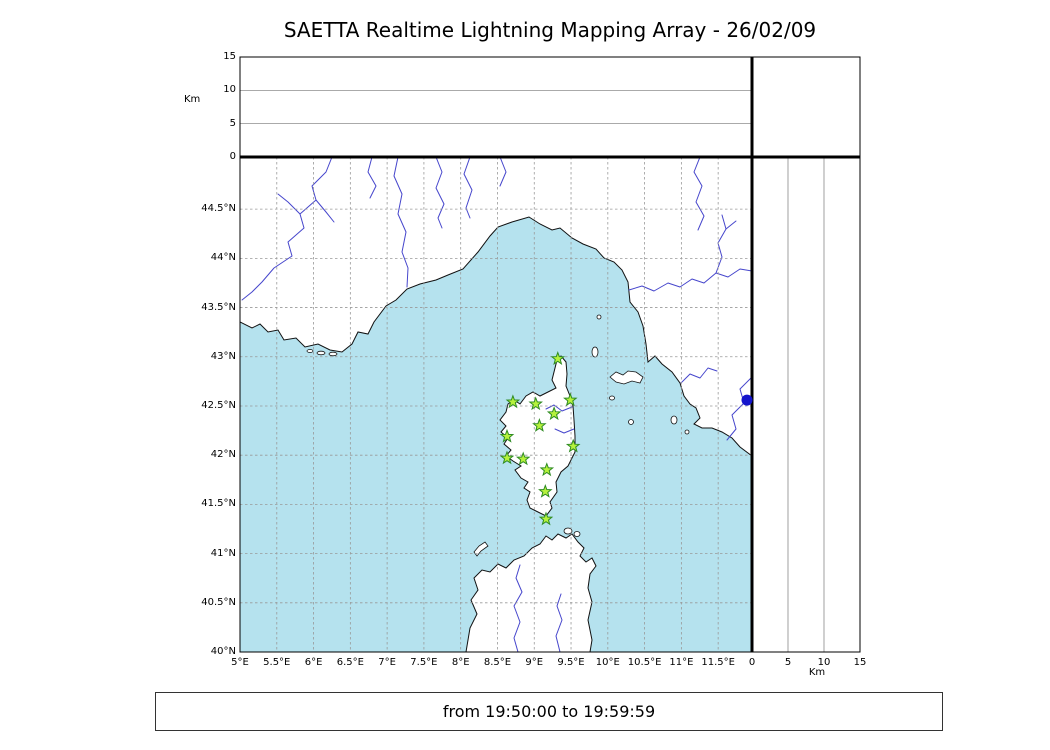  Describe the element at coordinates (424, 662) in the screenshot. I see `lon-tick-label: 7.5°E` at that location.